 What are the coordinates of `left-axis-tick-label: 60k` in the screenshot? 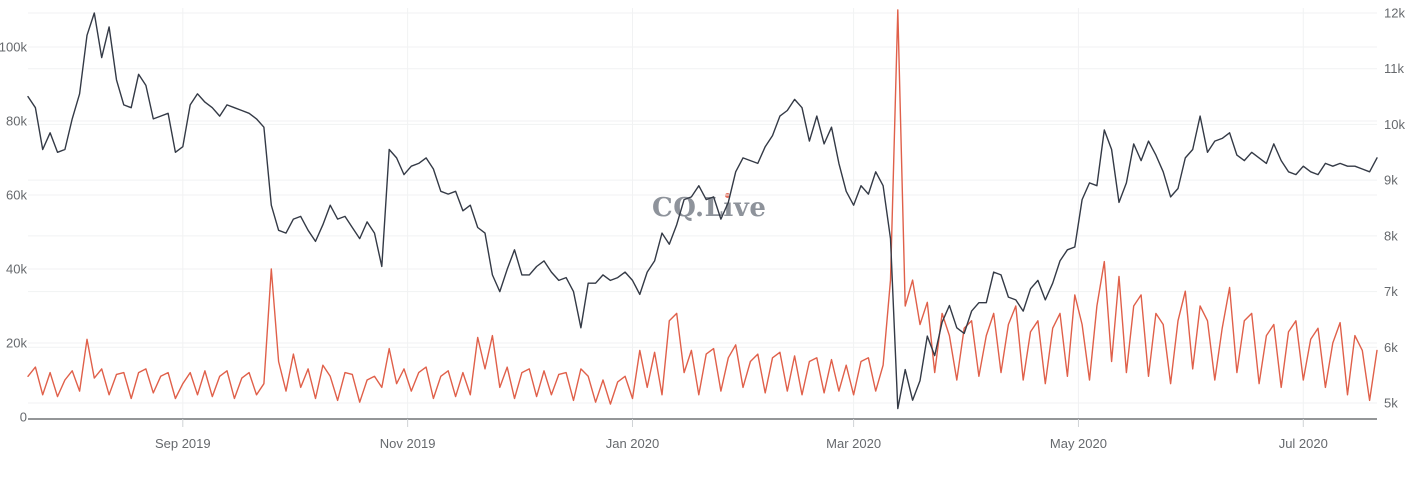 It's located at (16, 195).